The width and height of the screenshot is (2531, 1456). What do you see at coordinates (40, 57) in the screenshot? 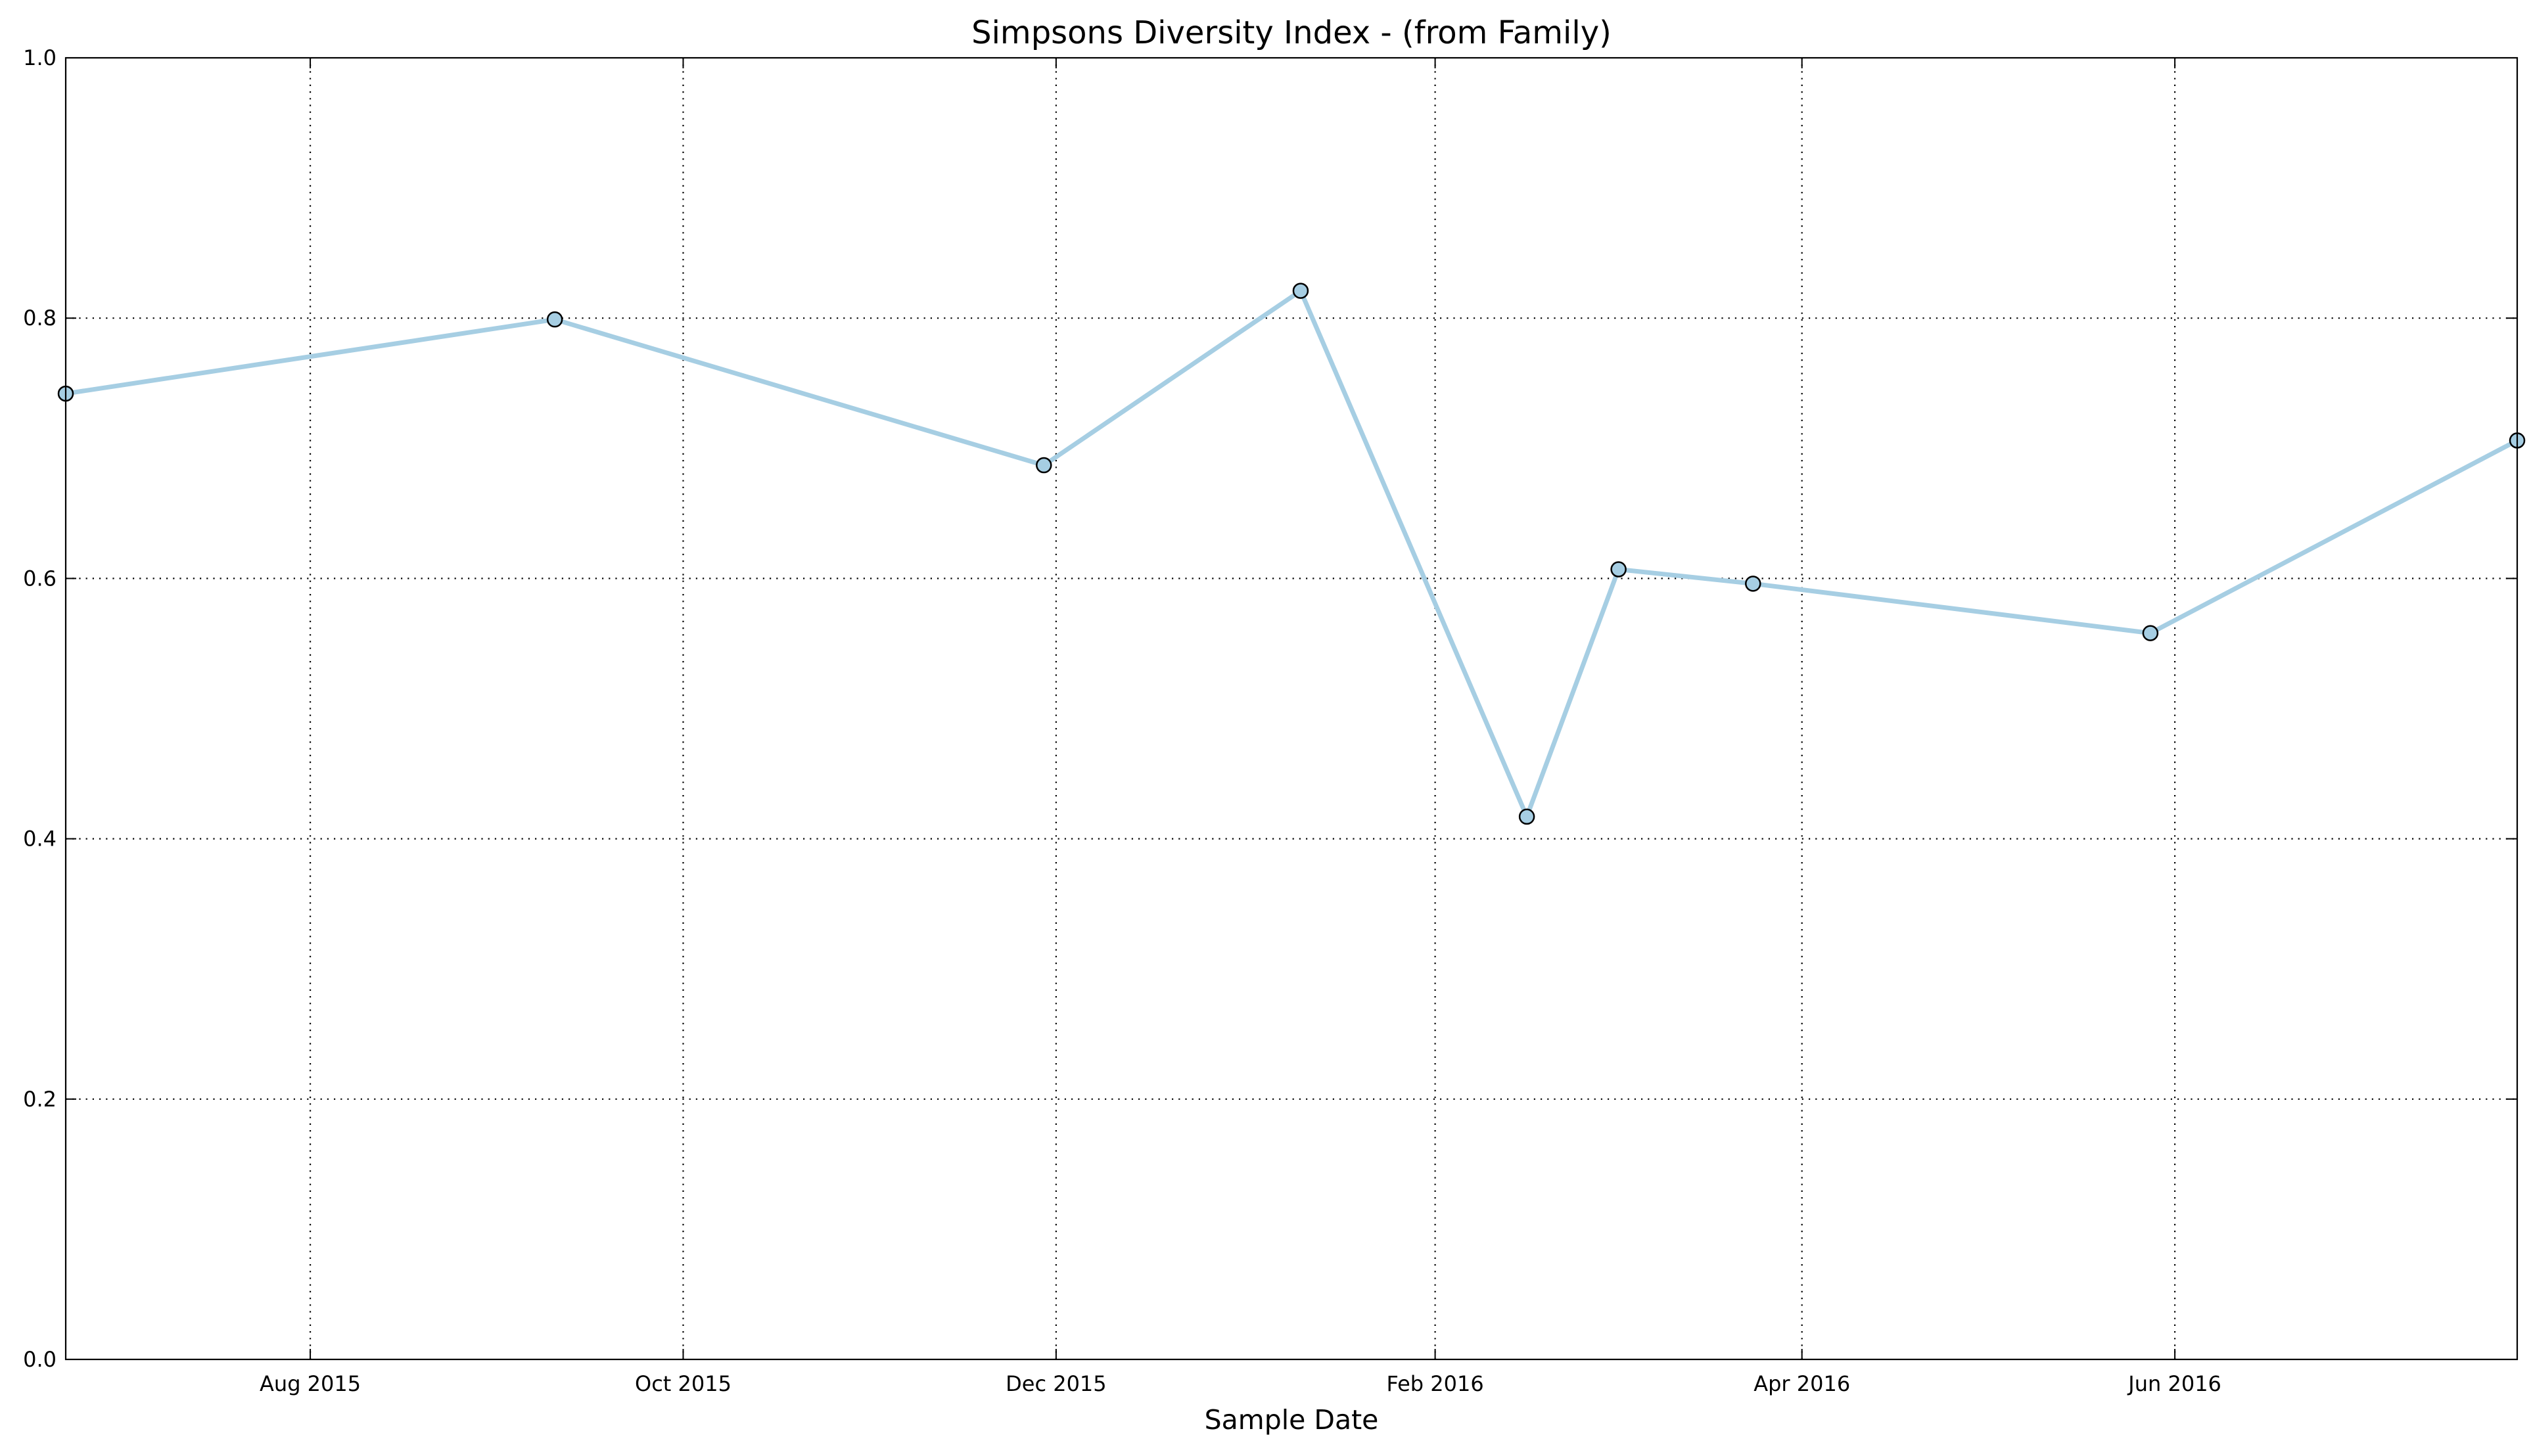
I see `y-tick-label: 1.0` at bounding box center [40, 57].